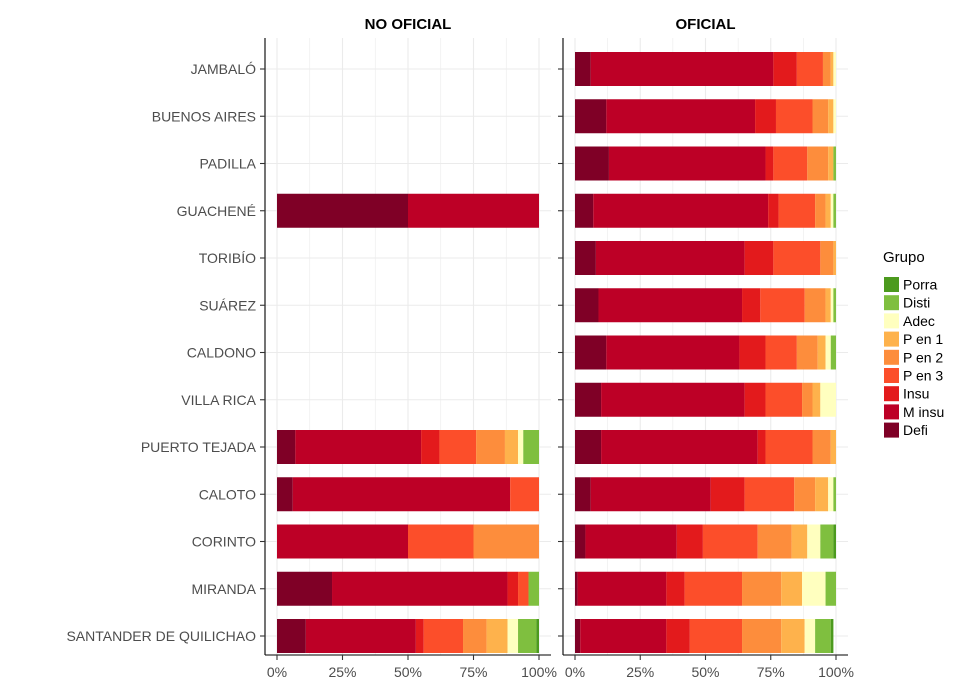  Describe the element at coordinates (531, 447) in the screenshot. I see `bar-no-oficial-puerto-tejada-disti` at that location.